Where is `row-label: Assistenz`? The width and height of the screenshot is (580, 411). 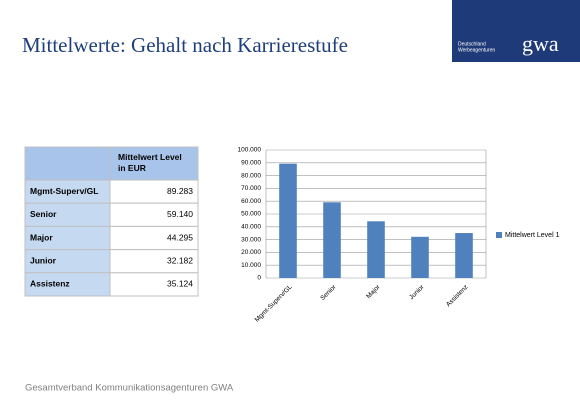 row-label: Assistenz is located at coordinates (50, 284).